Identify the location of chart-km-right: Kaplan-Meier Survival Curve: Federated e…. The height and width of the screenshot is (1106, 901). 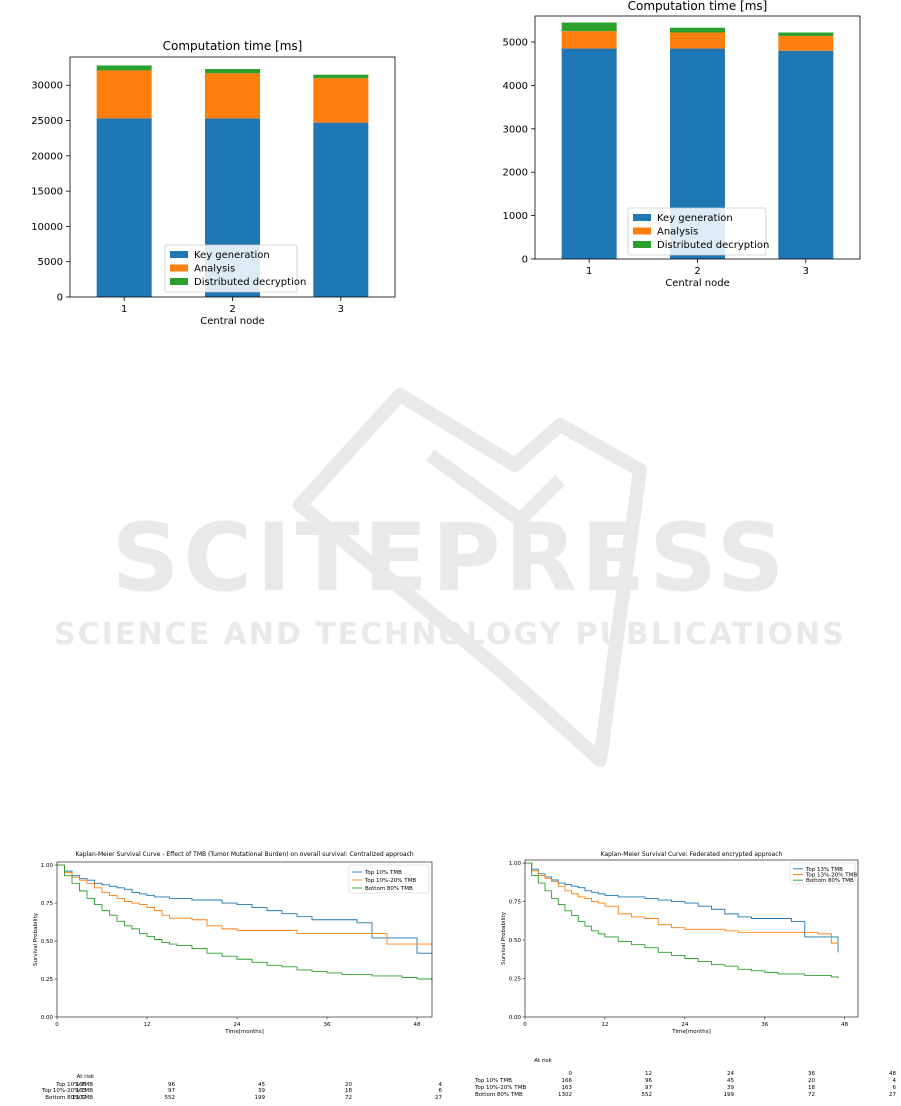
(680, 943).